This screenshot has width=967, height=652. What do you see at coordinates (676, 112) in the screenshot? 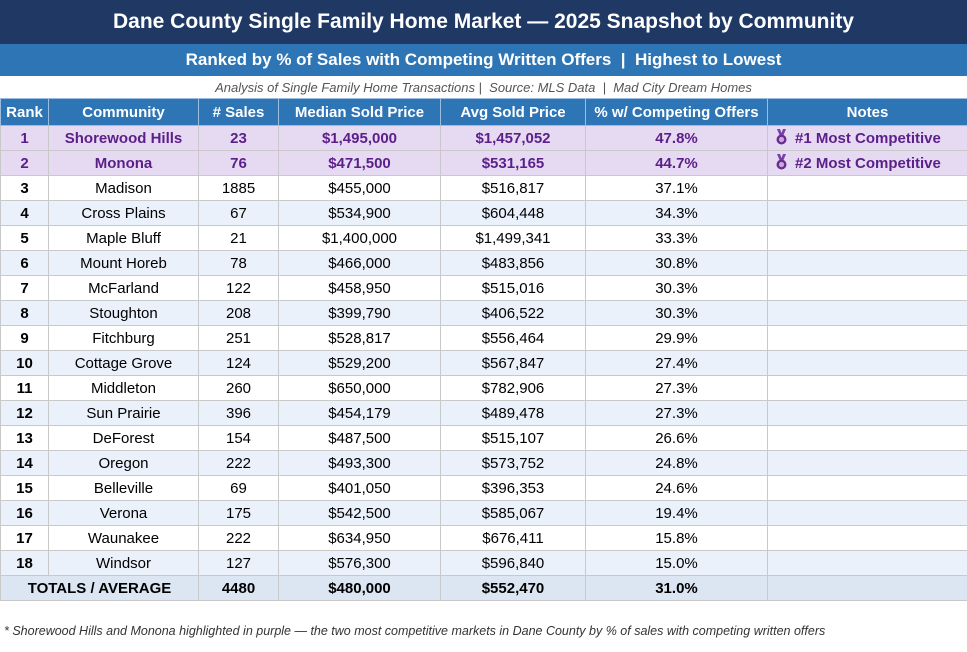
I see `column-header: % w/ Competing Offers` at bounding box center [676, 112].